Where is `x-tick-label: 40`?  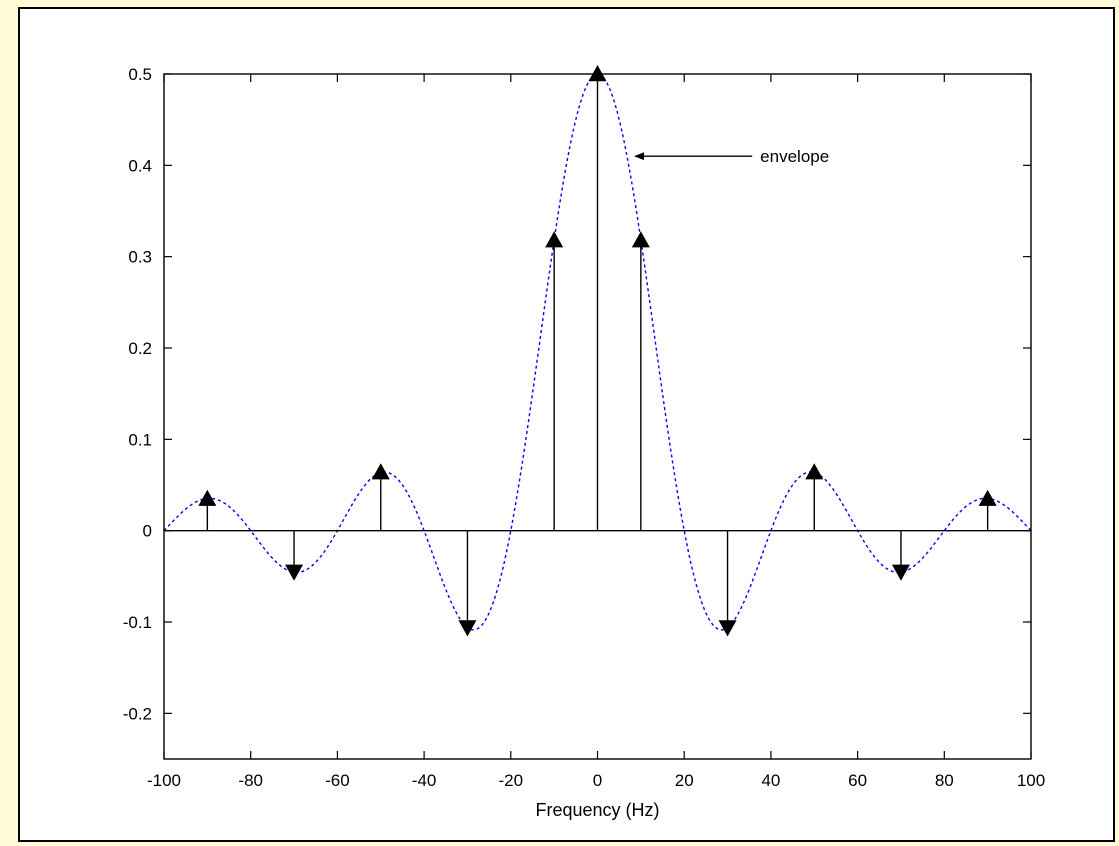
x-tick-label: 40 is located at coordinates (770, 780).